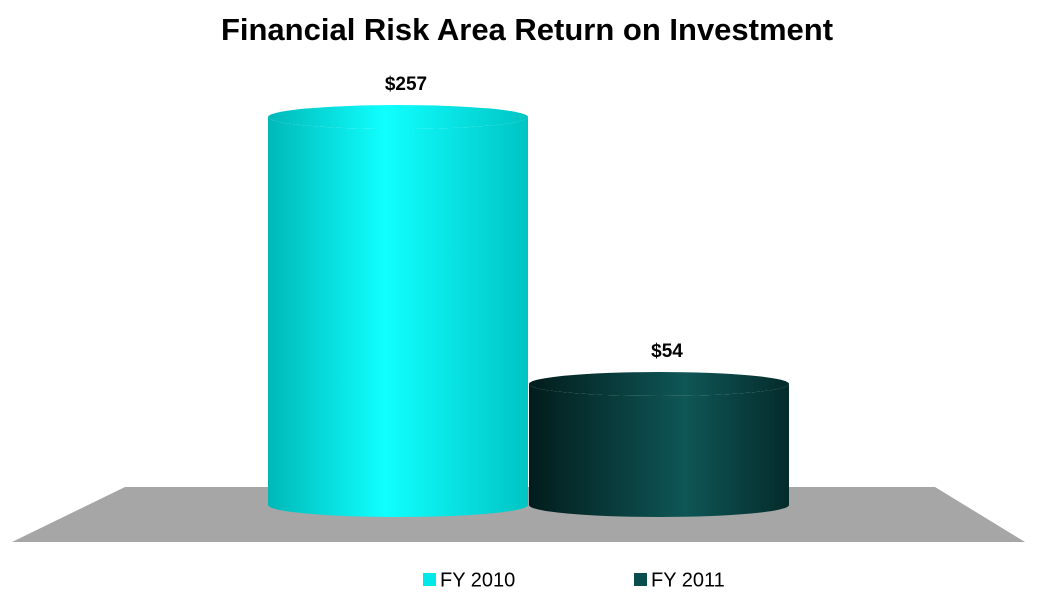 This screenshot has width=1037, height=603. What do you see at coordinates (659, 450) in the screenshot?
I see `cylinder-body` at bounding box center [659, 450].